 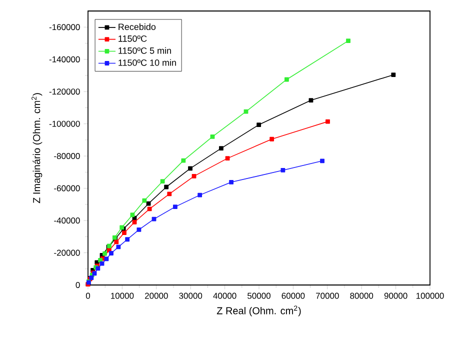 What do you see at coordinates (88, 295) in the screenshot?
I see `x-tick-label: 0` at bounding box center [88, 295].